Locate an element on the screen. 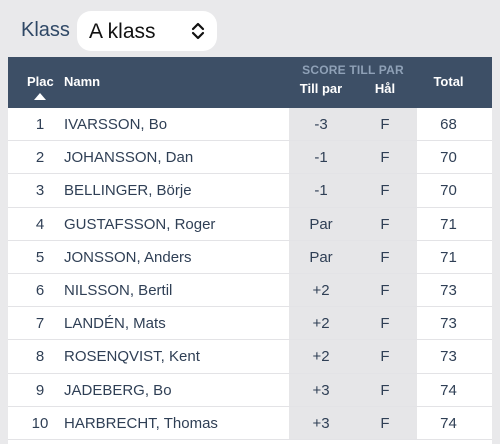 The width and height of the screenshot is (500, 444). header-namn: Namn is located at coordinates (82, 81).